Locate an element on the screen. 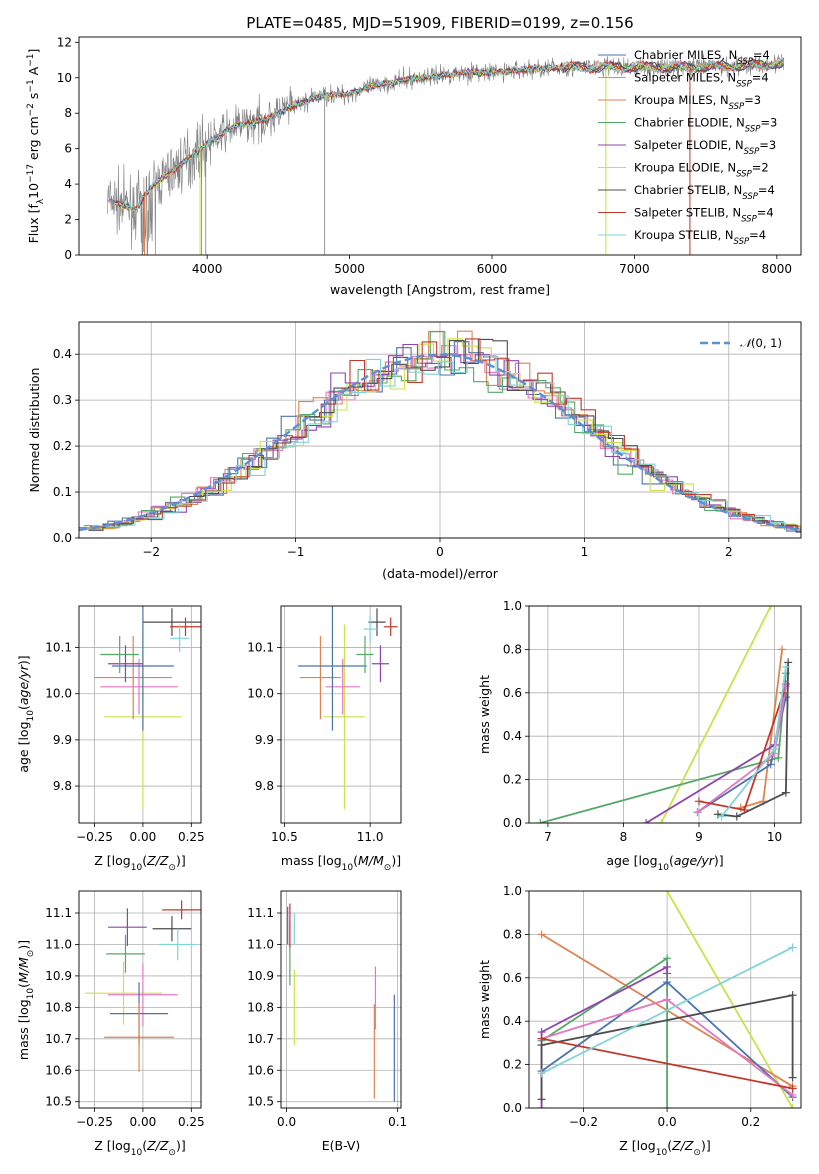  legend-name: Kroupa STELIB, N is located at coordinates (684, 235).